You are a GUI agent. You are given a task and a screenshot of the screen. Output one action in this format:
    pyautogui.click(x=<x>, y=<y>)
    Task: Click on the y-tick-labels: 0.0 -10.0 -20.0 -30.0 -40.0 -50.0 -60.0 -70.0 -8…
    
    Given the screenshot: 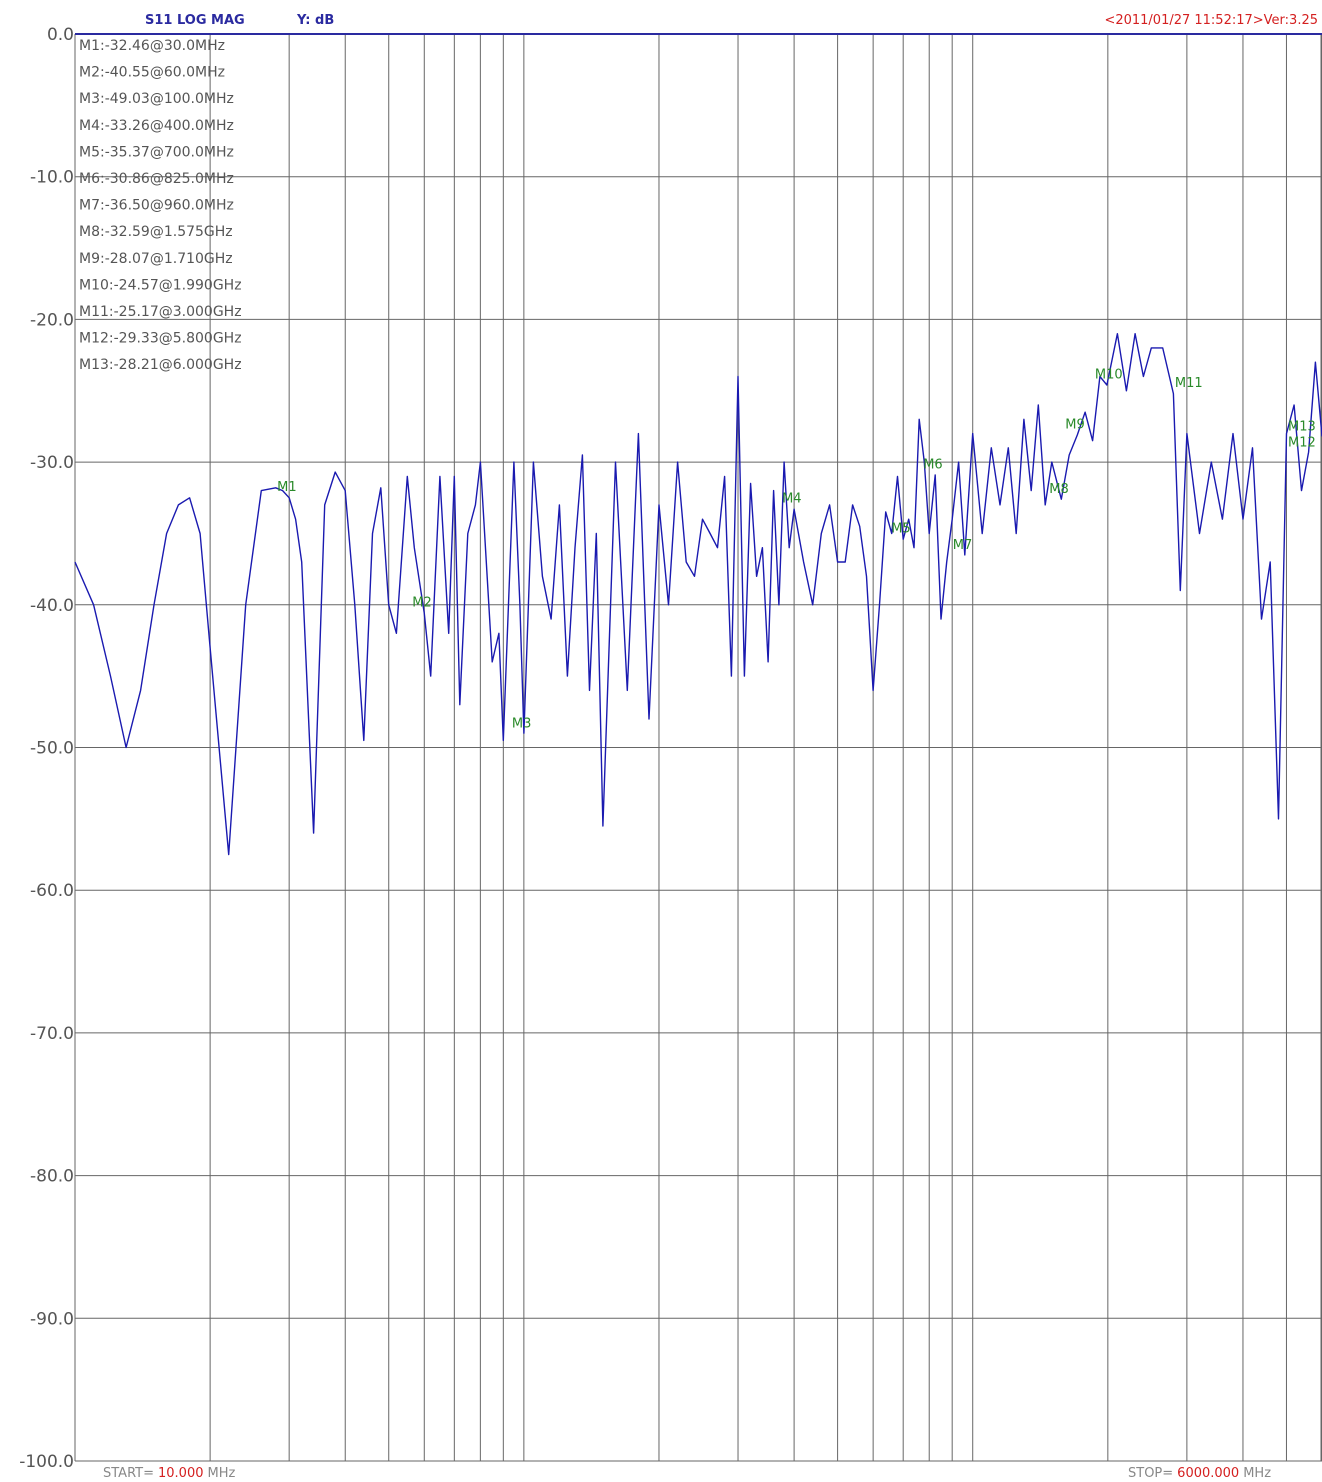 What is the action you would take?
    pyautogui.click(x=46, y=748)
    